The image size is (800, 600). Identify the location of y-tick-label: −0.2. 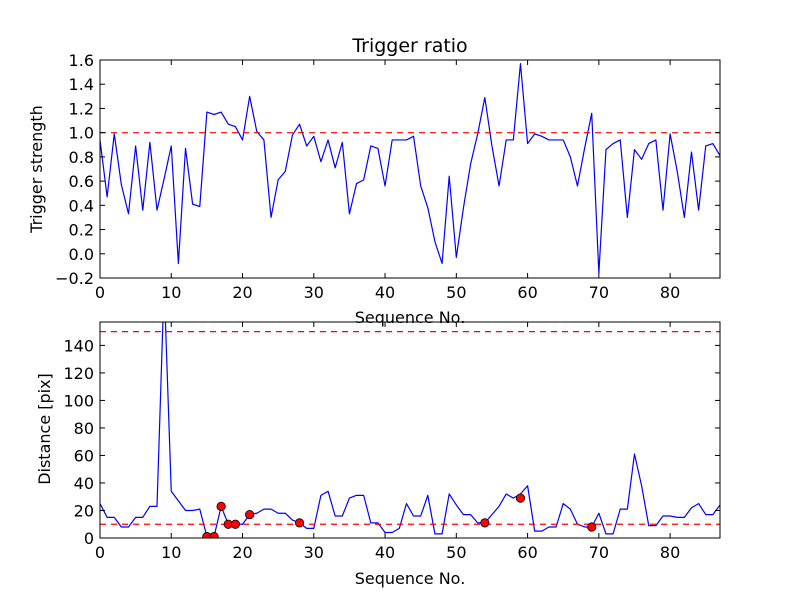
(74, 278).